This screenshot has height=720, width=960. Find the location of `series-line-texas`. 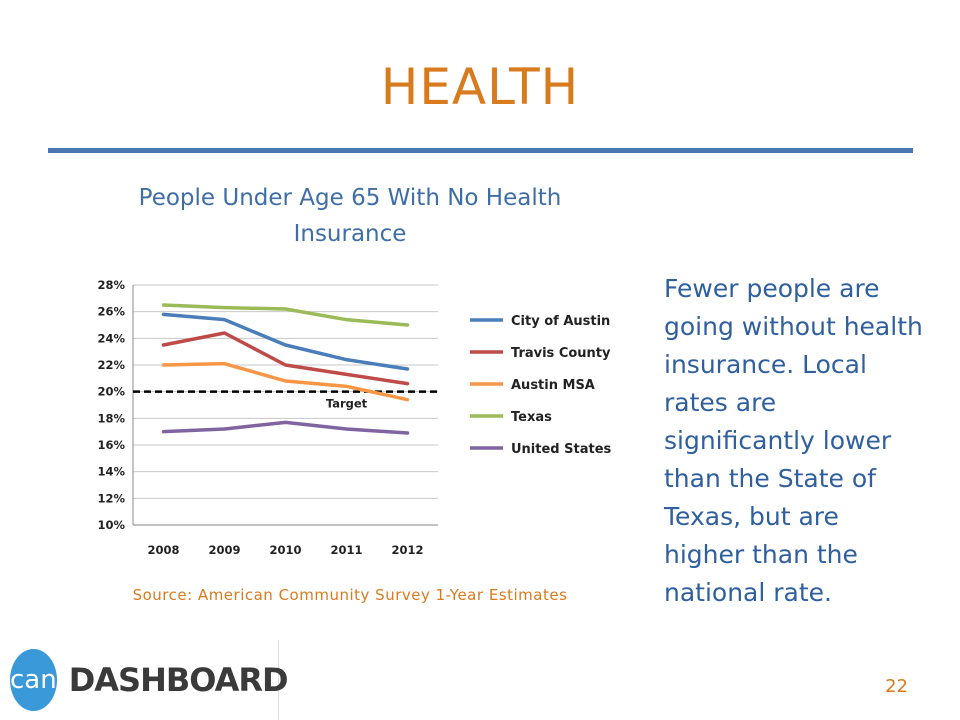

series-line-texas is located at coordinates (285, 315).